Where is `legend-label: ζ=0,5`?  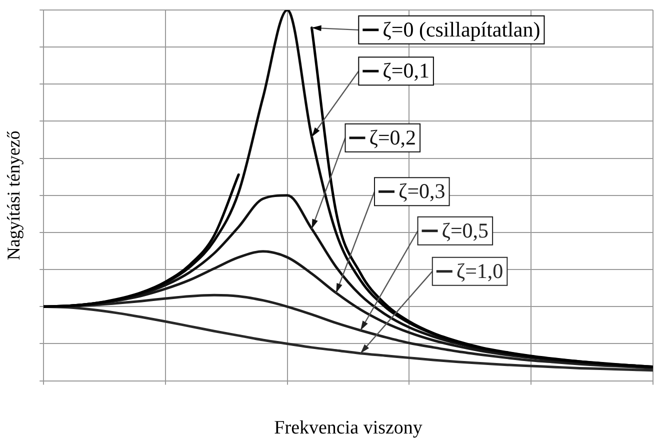
legend-label: ζ=0,5 is located at coordinates (465, 230).